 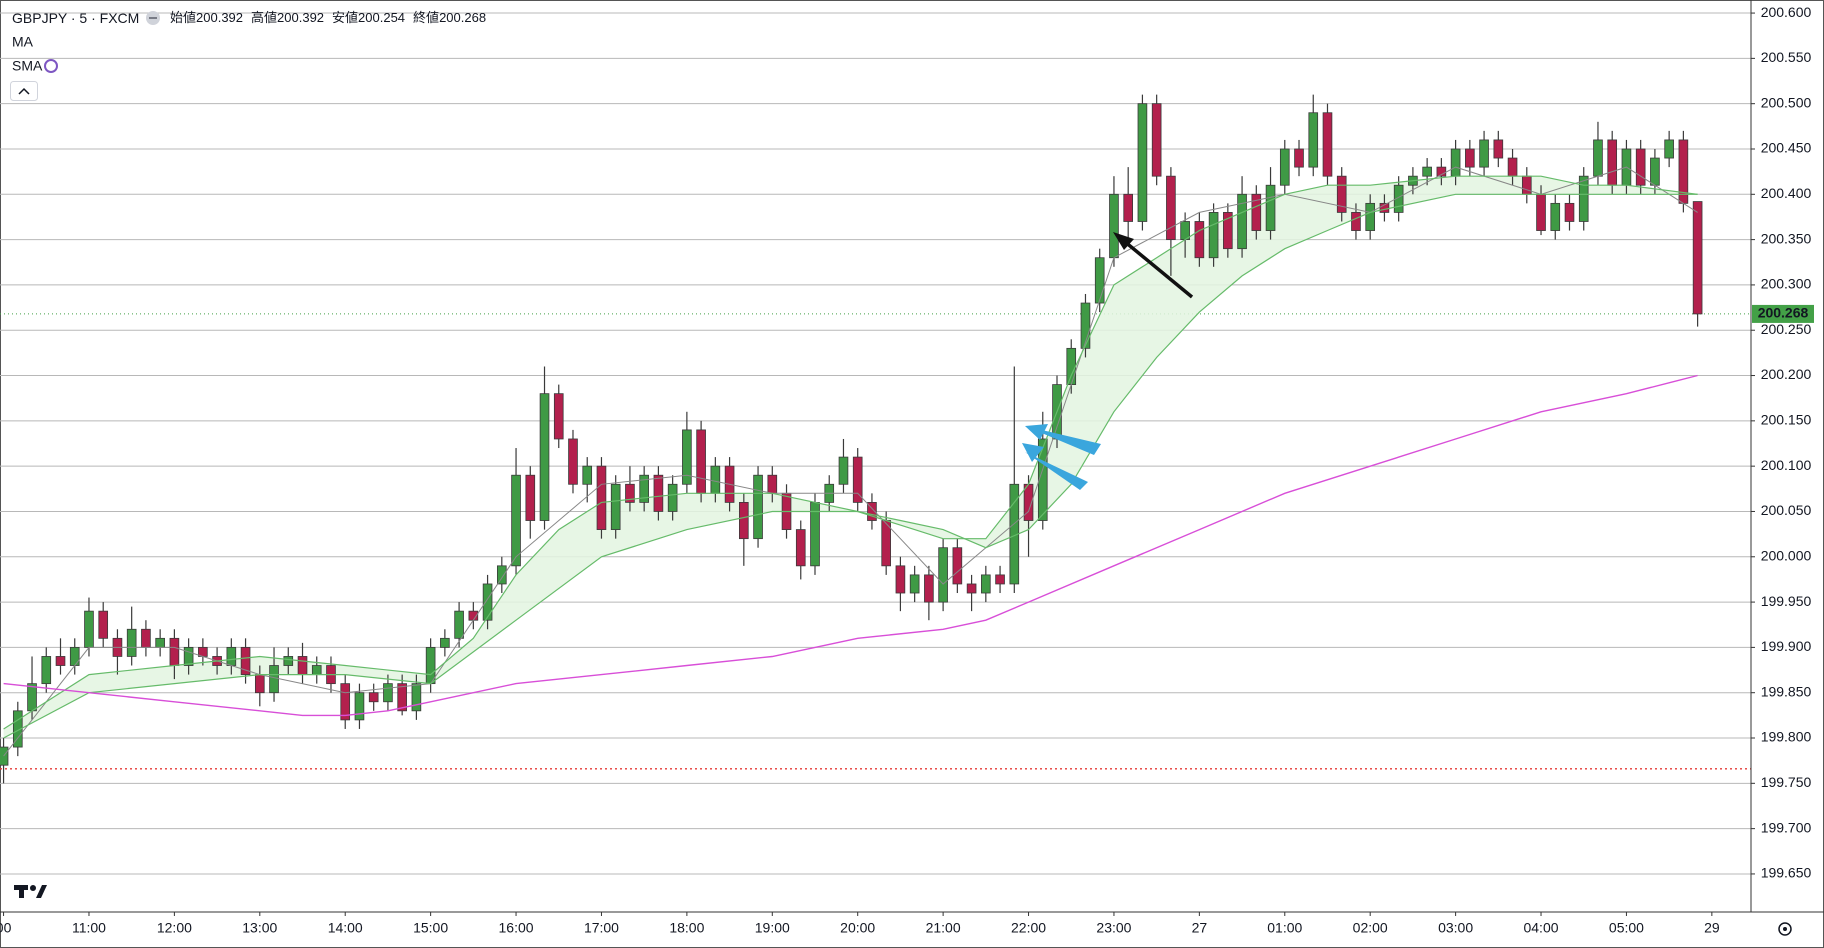 What do you see at coordinates (1785, 929) in the screenshot?
I see `settings-button` at bounding box center [1785, 929].